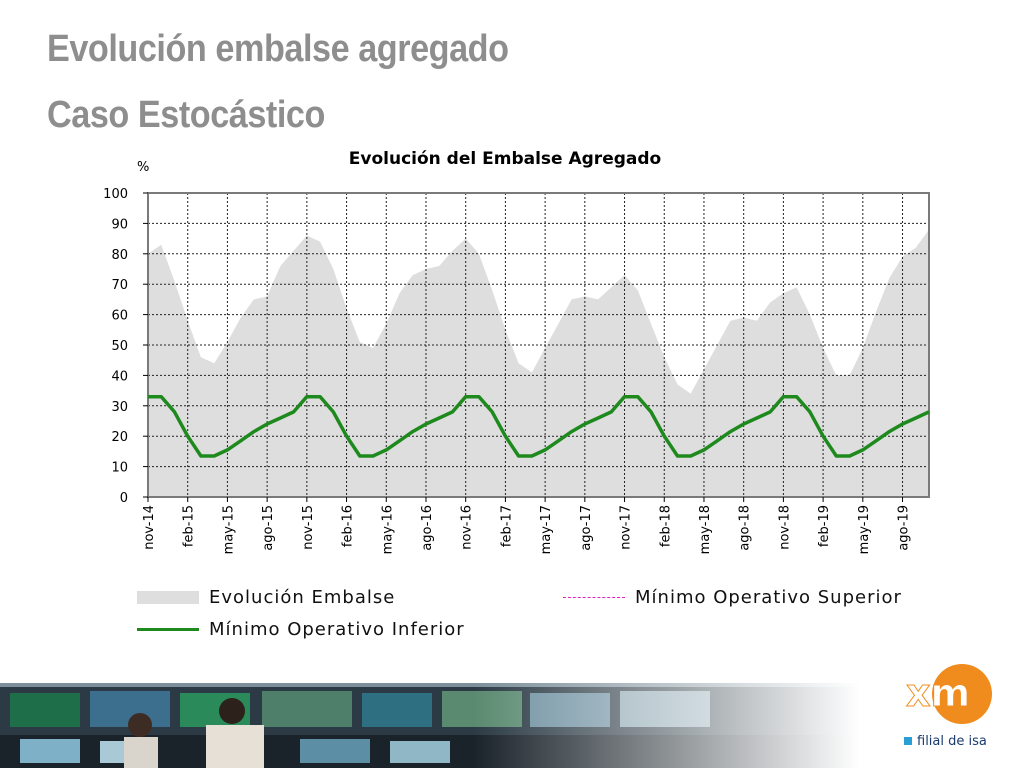  What do you see at coordinates (119, 285) in the screenshot?
I see `y-tick-label: 70` at bounding box center [119, 285].